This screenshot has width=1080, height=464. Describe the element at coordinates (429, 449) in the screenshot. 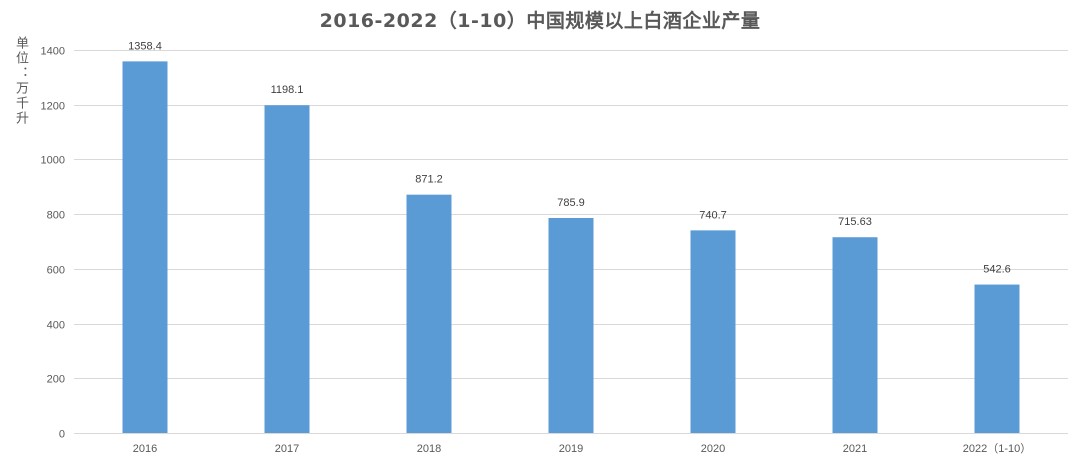

I see `x-tick-label: 2018` at that location.